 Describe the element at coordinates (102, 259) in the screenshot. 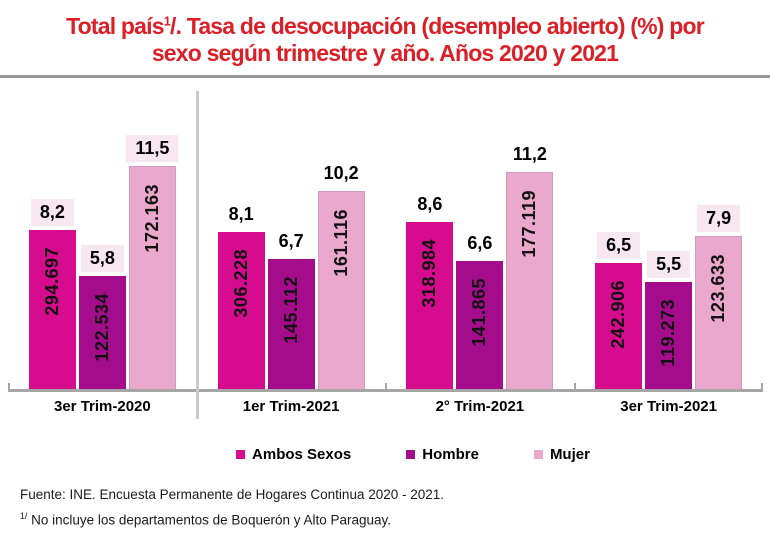

I see `rate-label-hombre: 5,8` at that location.